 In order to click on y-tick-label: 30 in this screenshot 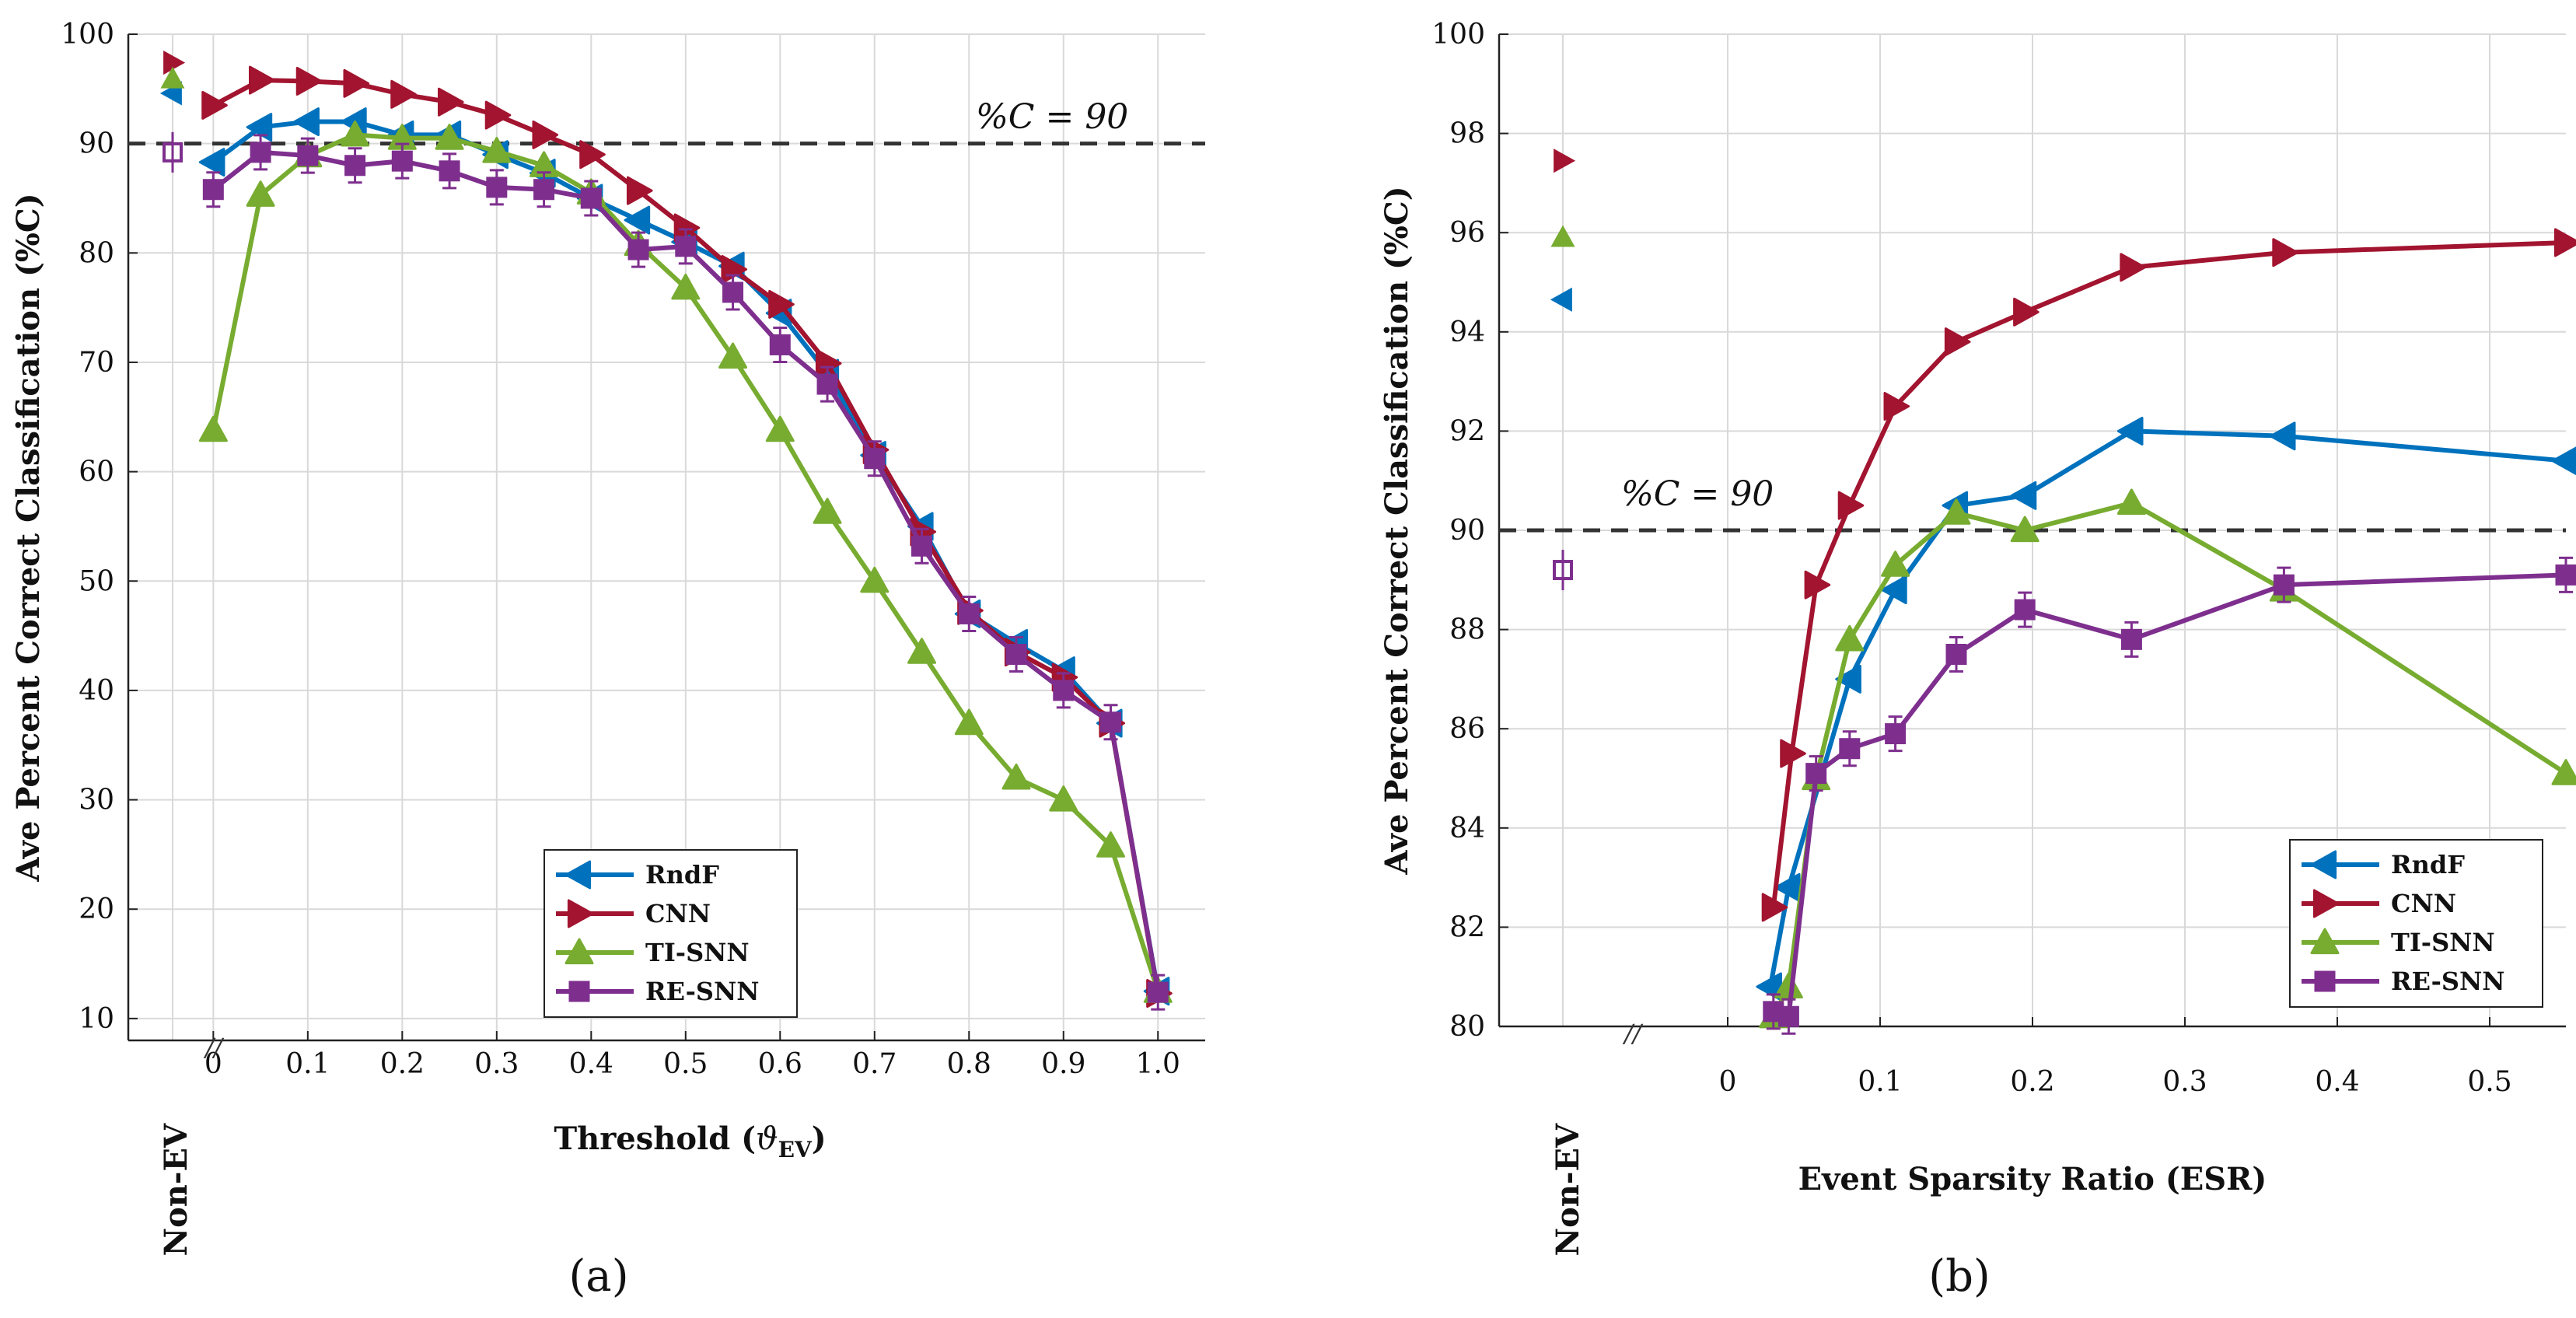, I will do `click(96, 800)`.